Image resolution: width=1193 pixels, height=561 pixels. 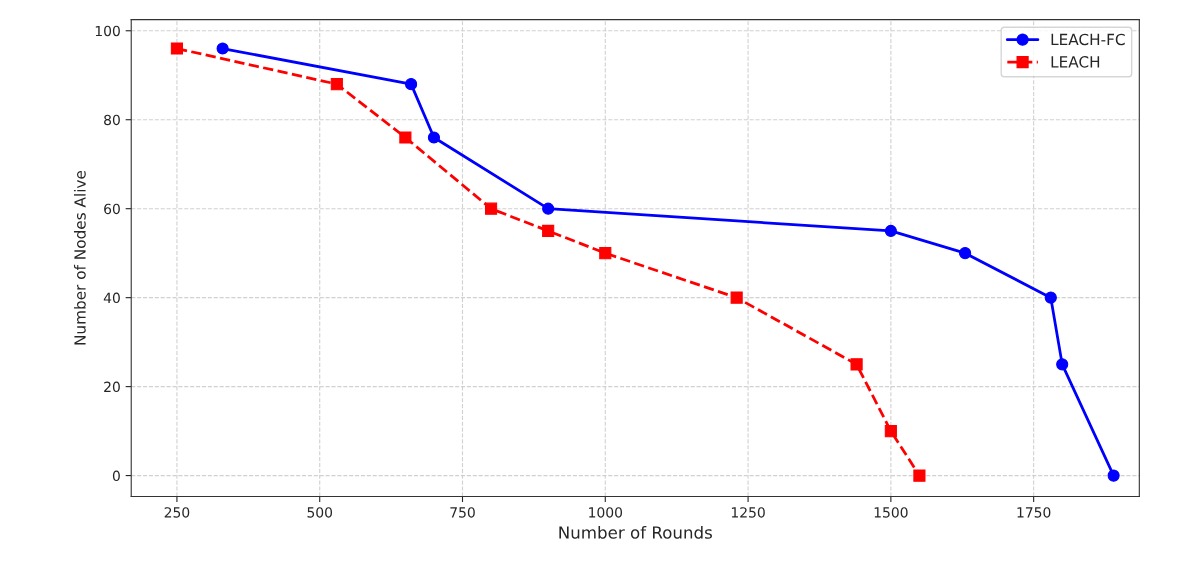 What do you see at coordinates (748, 512) in the screenshot?
I see `x-tick-label: 1250` at bounding box center [748, 512].